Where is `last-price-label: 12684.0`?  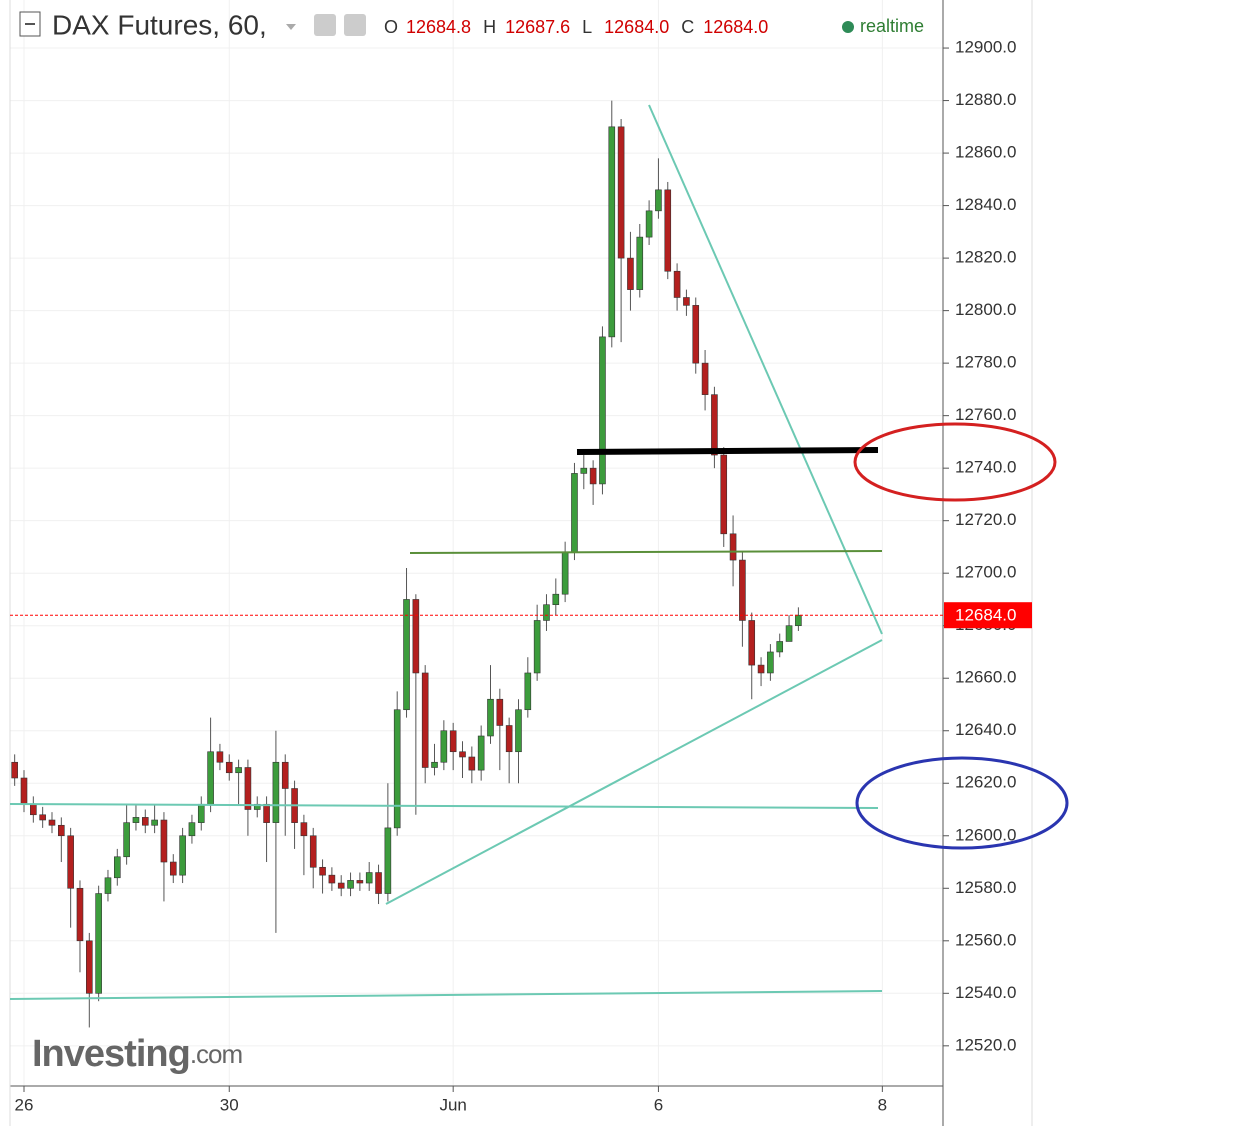 last-price-label: 12684.0 is located at coordinates (985, 615).